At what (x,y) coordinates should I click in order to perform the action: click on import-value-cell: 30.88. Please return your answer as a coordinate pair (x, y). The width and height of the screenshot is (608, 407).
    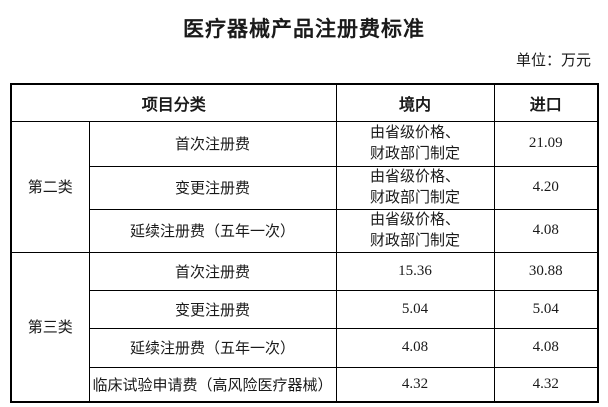
    Looking at the image, I should click on (546, 271).